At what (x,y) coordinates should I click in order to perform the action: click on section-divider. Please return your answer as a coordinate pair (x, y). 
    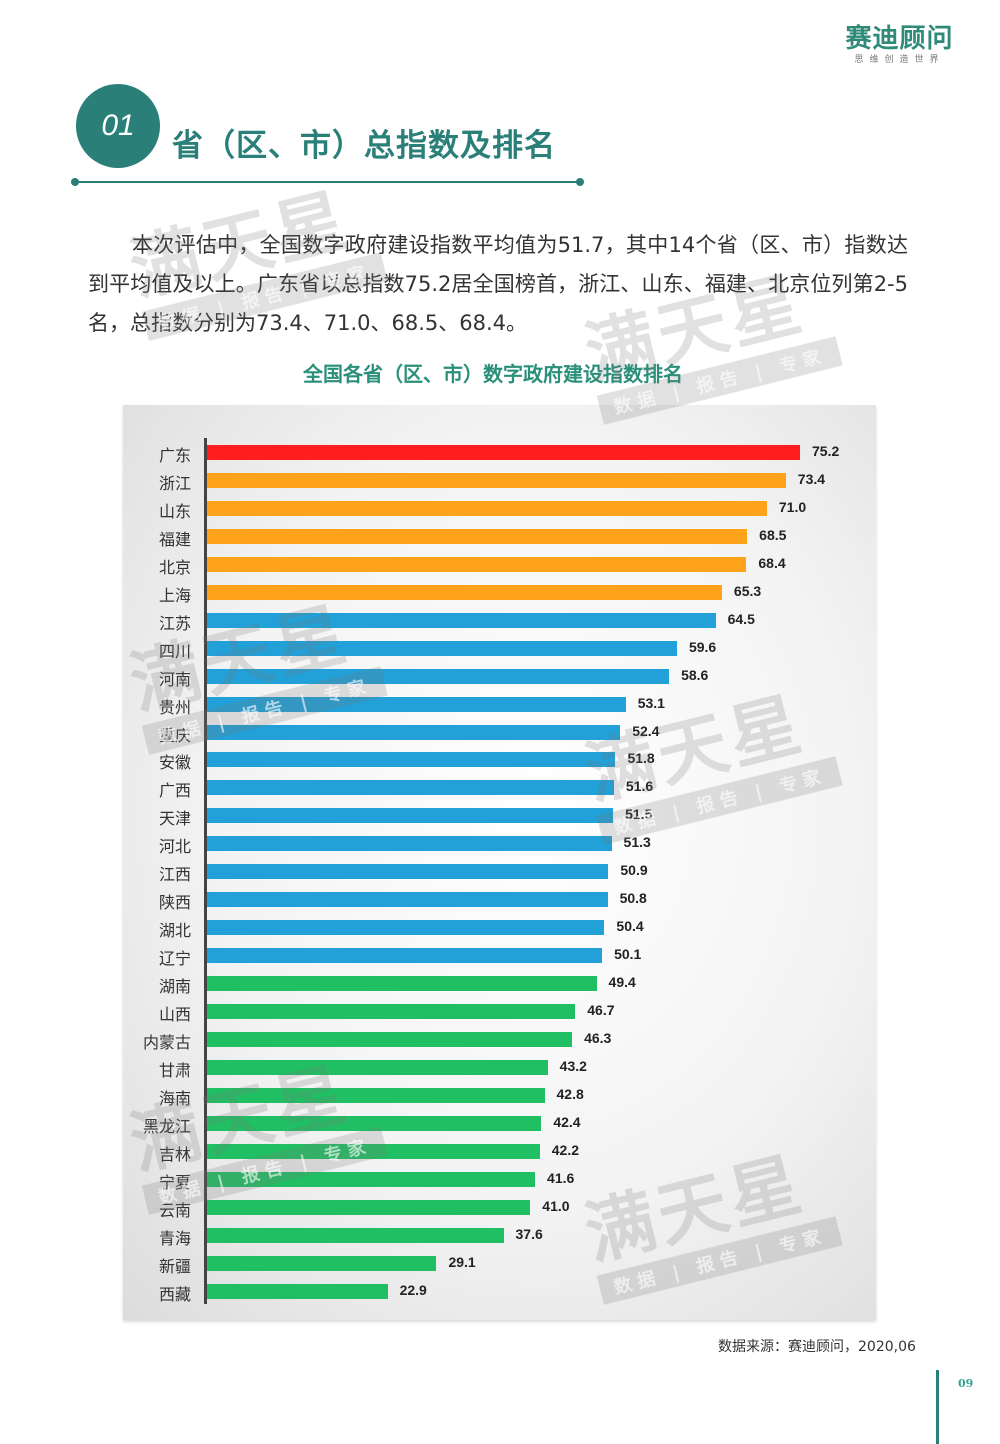
    Looking at the image, I should click on (328, 182).